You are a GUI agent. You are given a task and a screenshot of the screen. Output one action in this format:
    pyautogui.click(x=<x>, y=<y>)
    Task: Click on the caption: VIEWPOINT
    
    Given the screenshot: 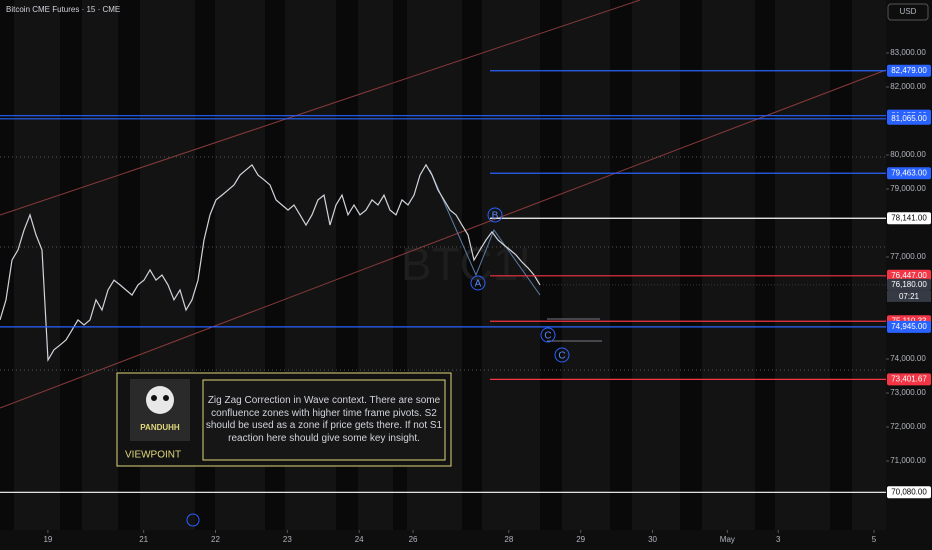 What is the action you would take?
    pyautogui.click(x=153, y=455)
    